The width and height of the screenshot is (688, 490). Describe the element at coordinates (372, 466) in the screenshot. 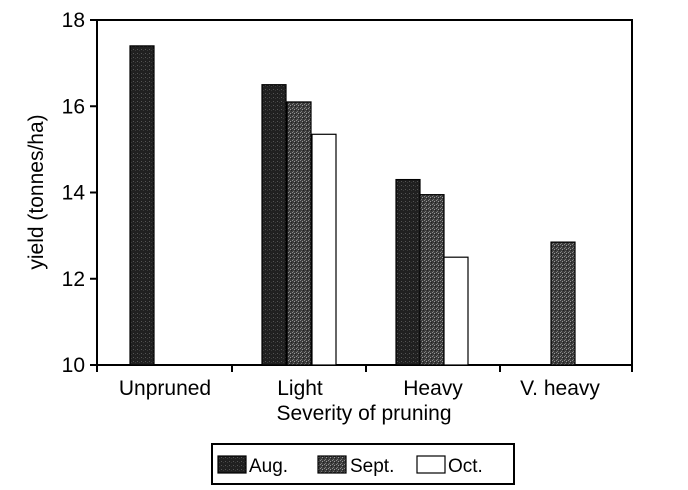

I see `legend-label-sept: Sept.` at that location.